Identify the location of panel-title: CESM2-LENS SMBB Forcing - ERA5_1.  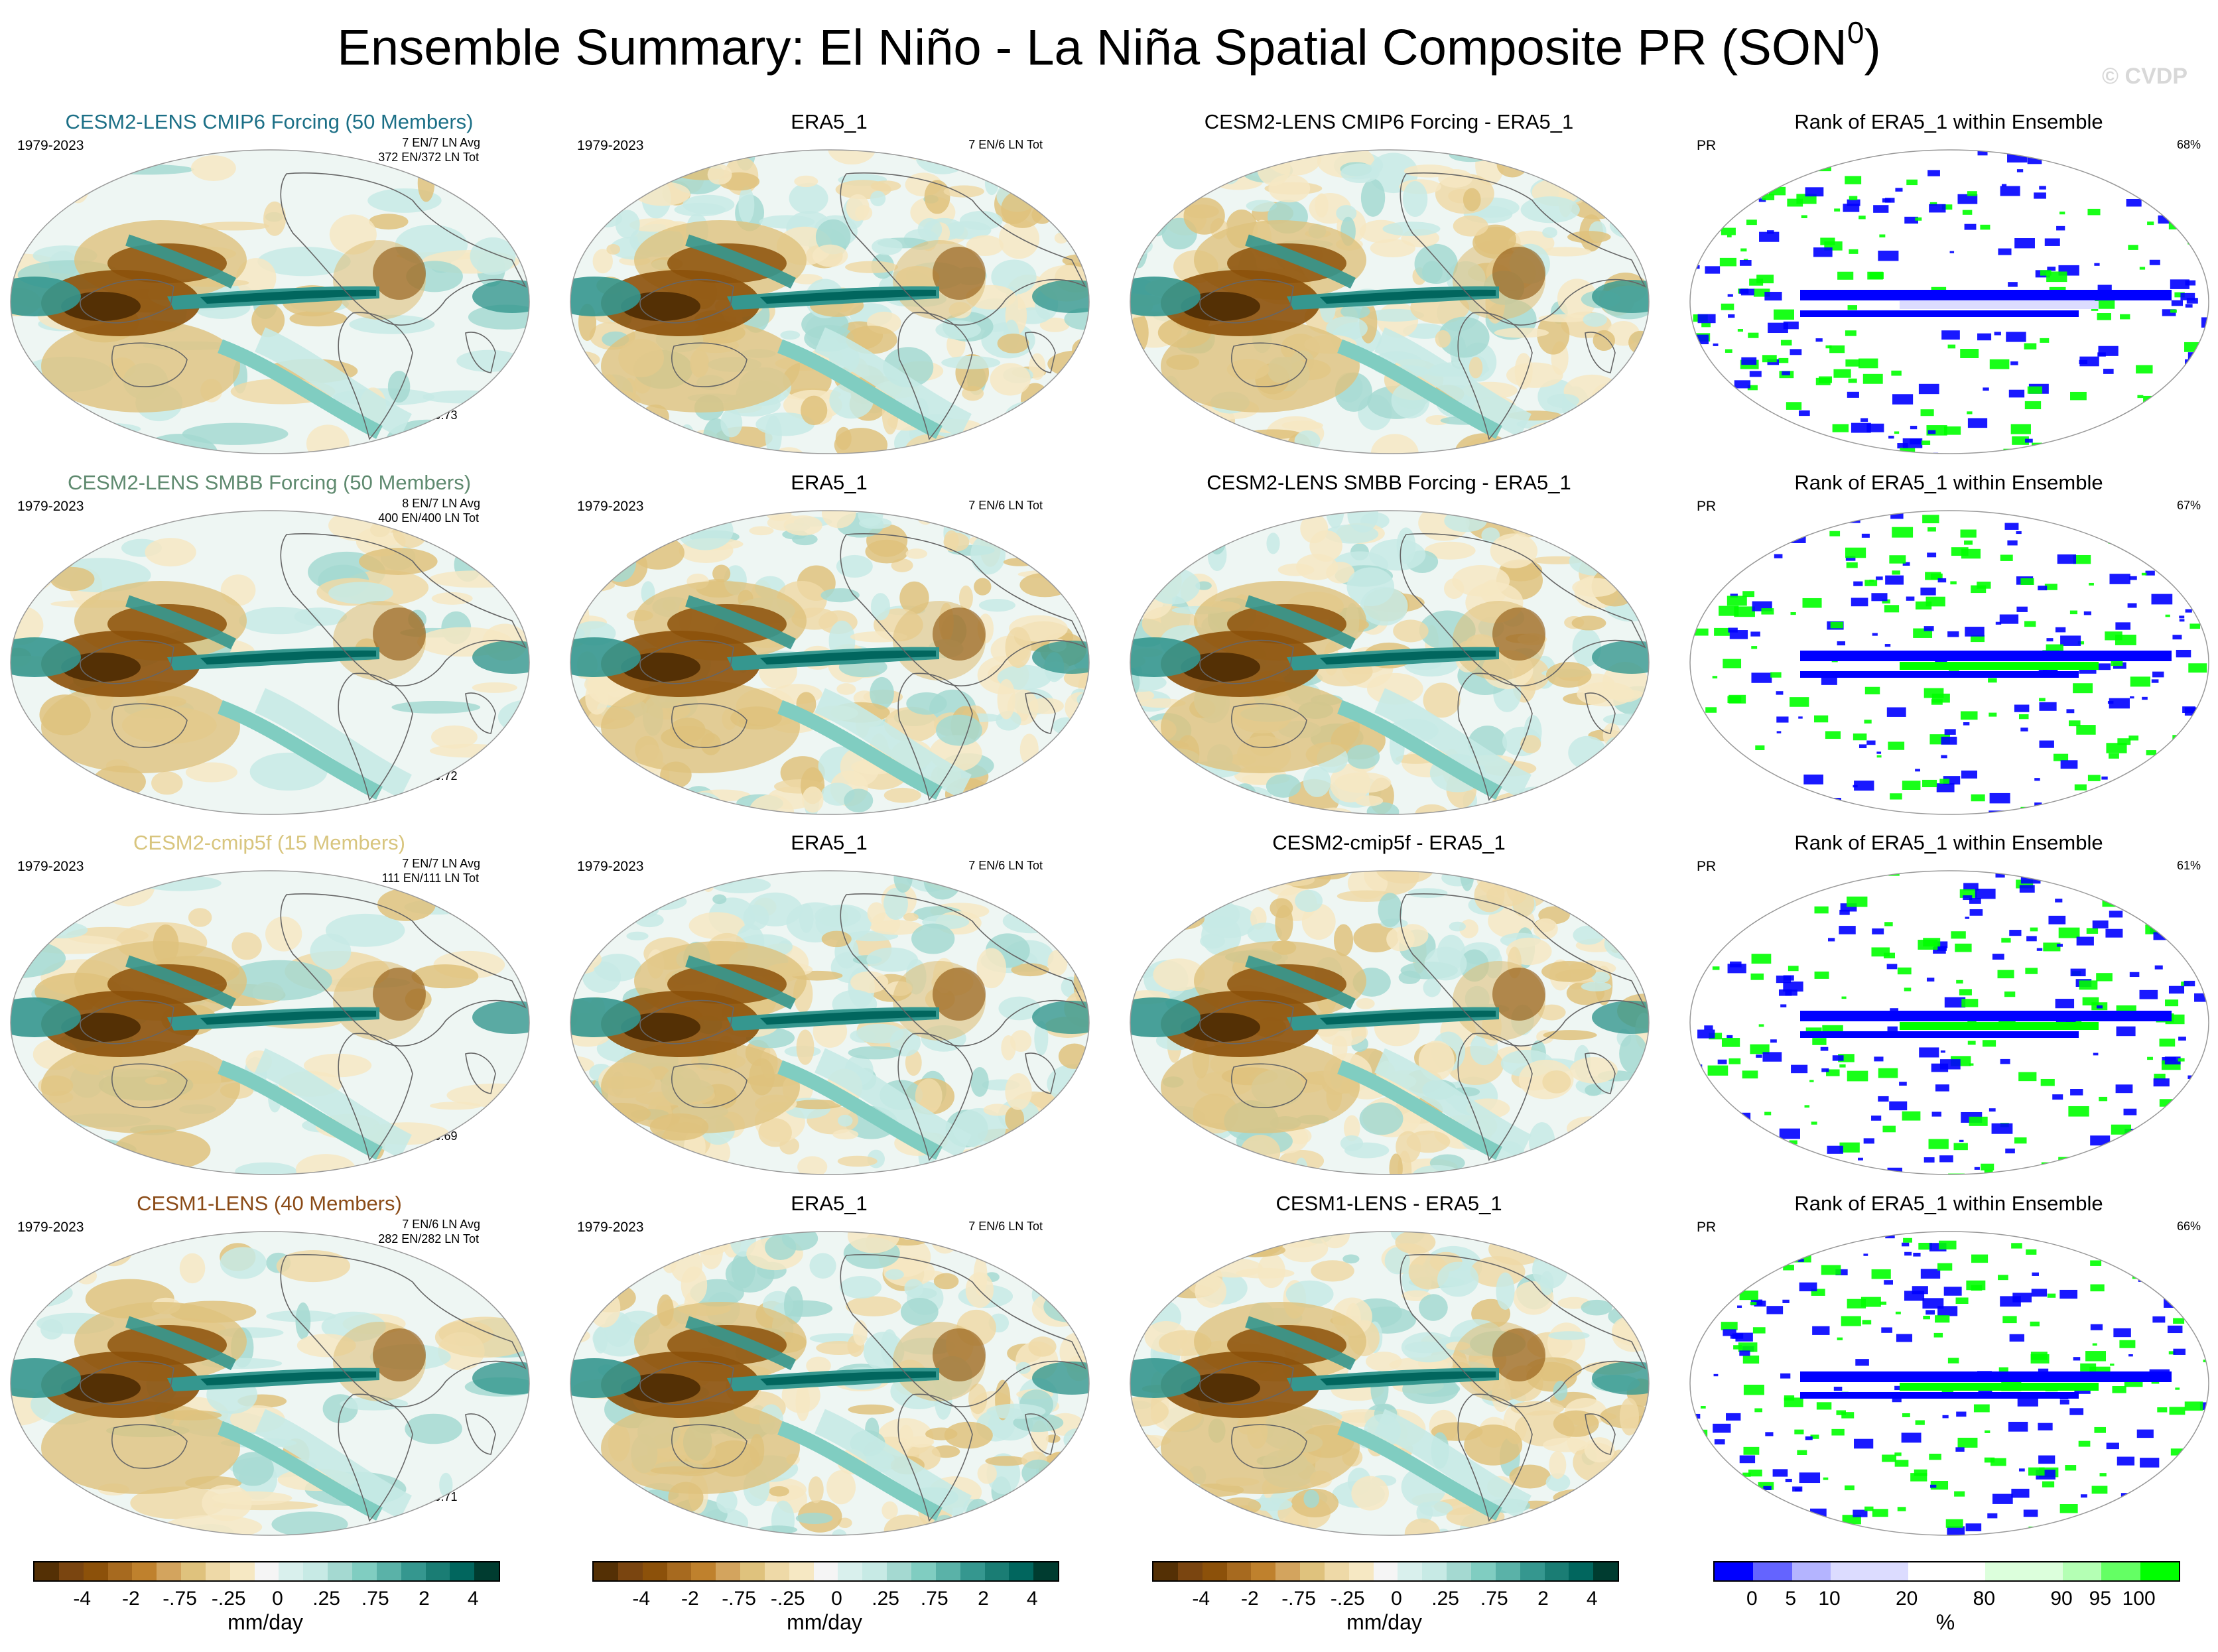
(1389, 482).